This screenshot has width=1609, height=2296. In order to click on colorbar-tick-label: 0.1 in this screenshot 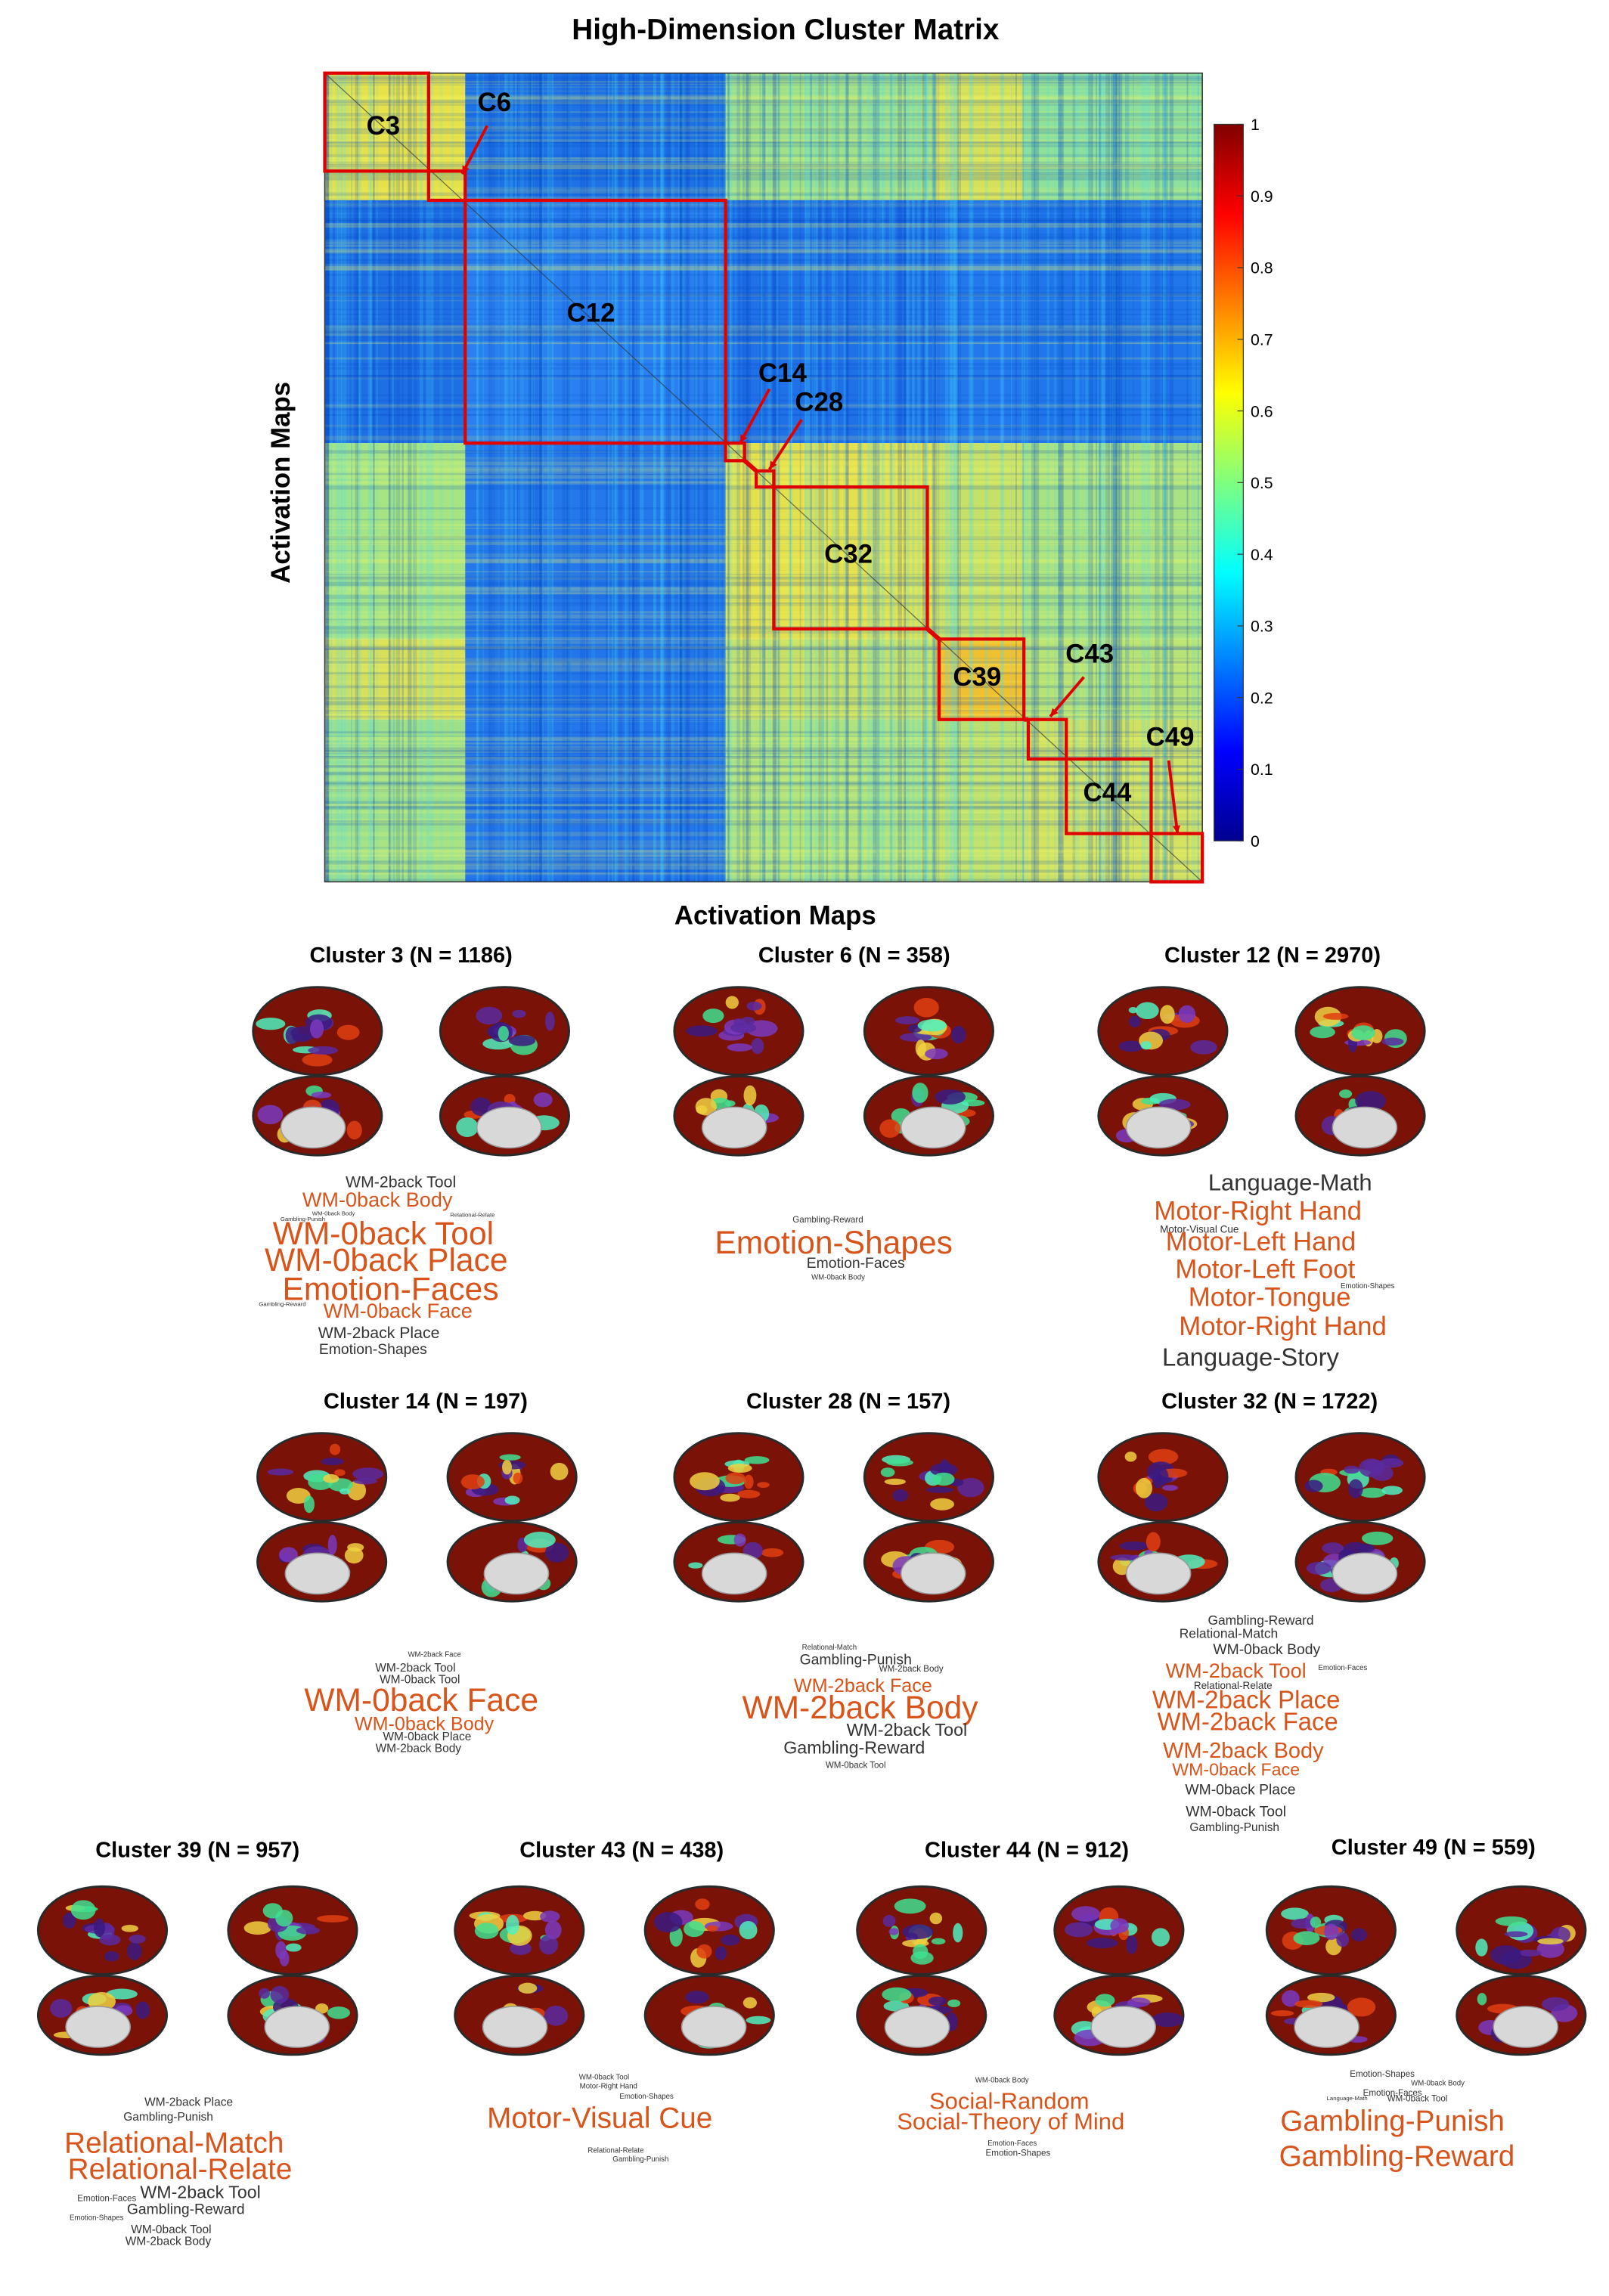, I will do `click(1262, 770)`.